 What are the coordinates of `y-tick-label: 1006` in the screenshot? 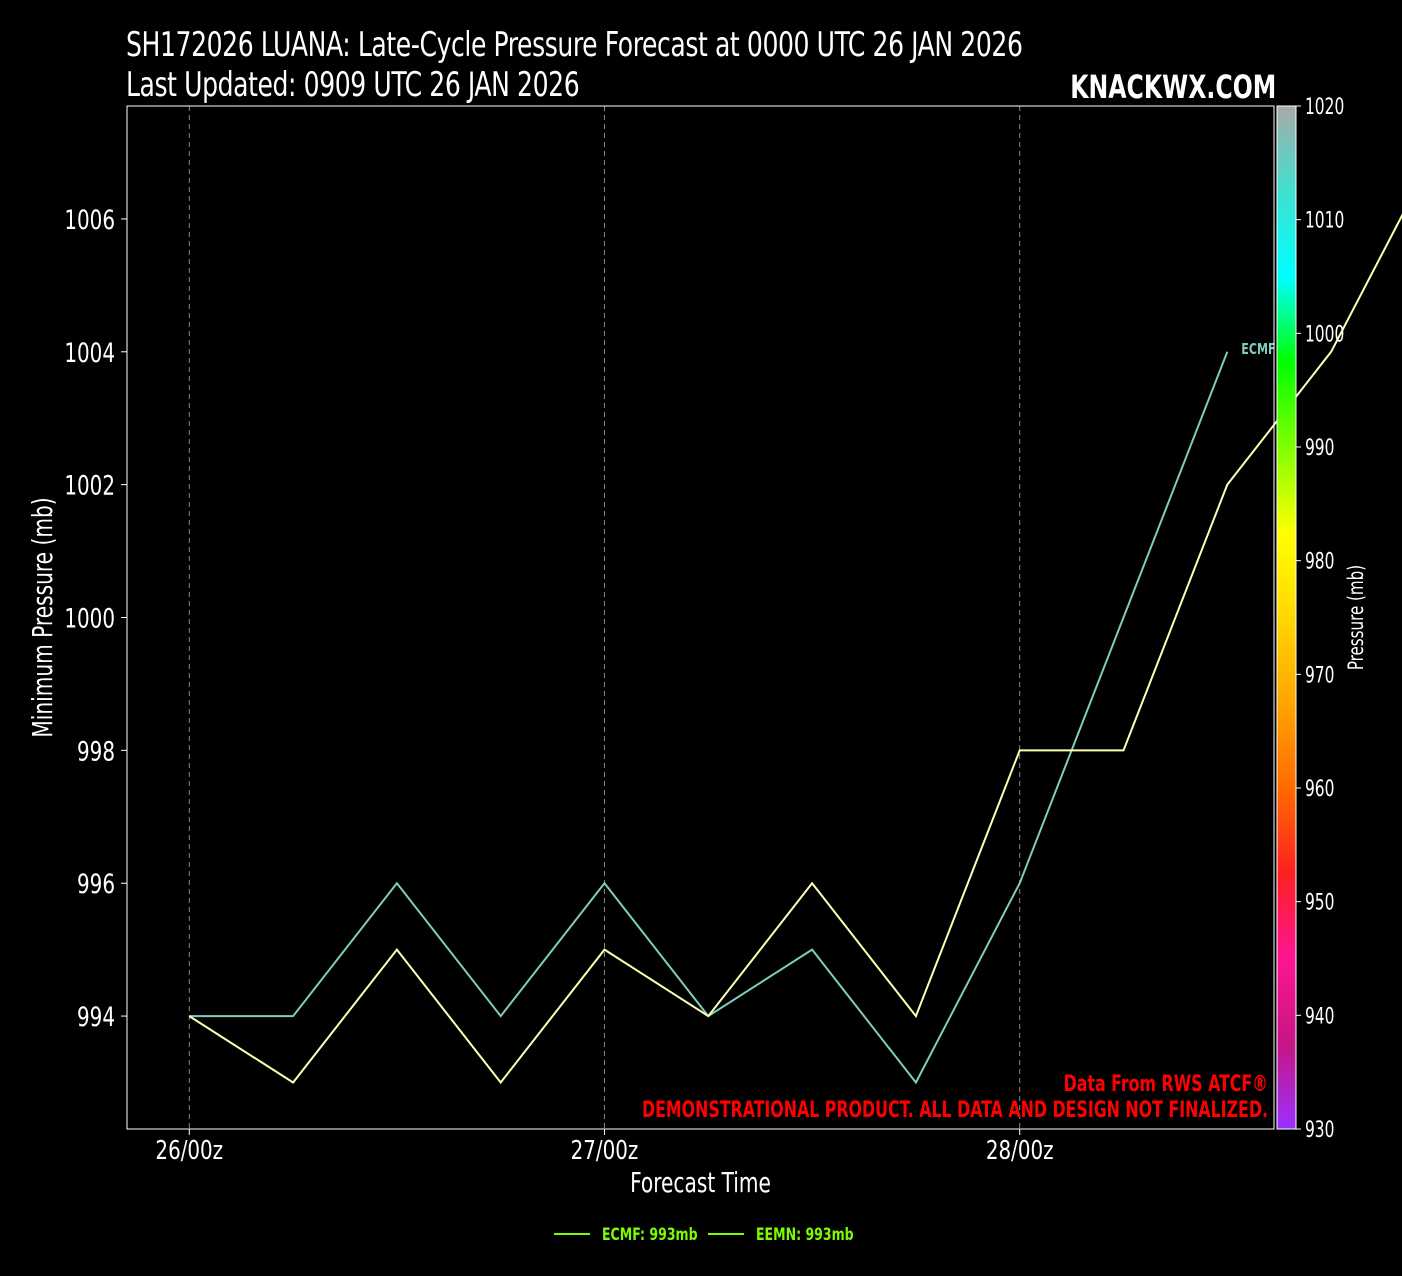 It's located at (89, 220).